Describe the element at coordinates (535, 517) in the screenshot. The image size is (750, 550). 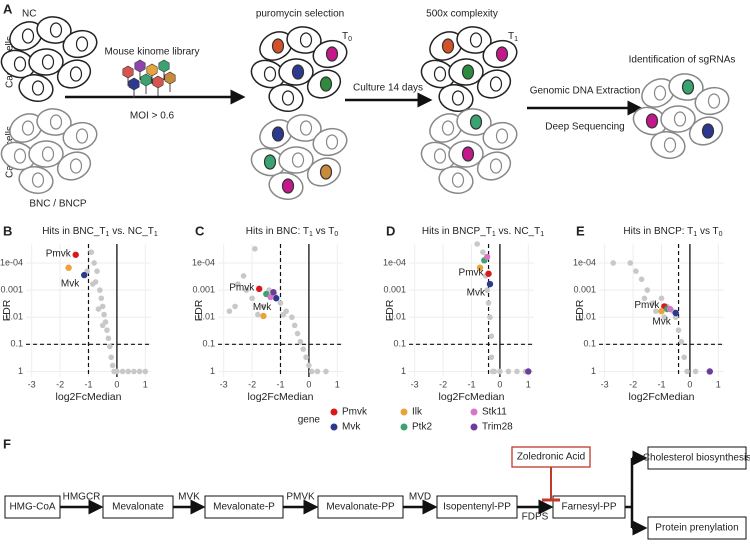
I see `enzyme-label: FDPS` at that location.